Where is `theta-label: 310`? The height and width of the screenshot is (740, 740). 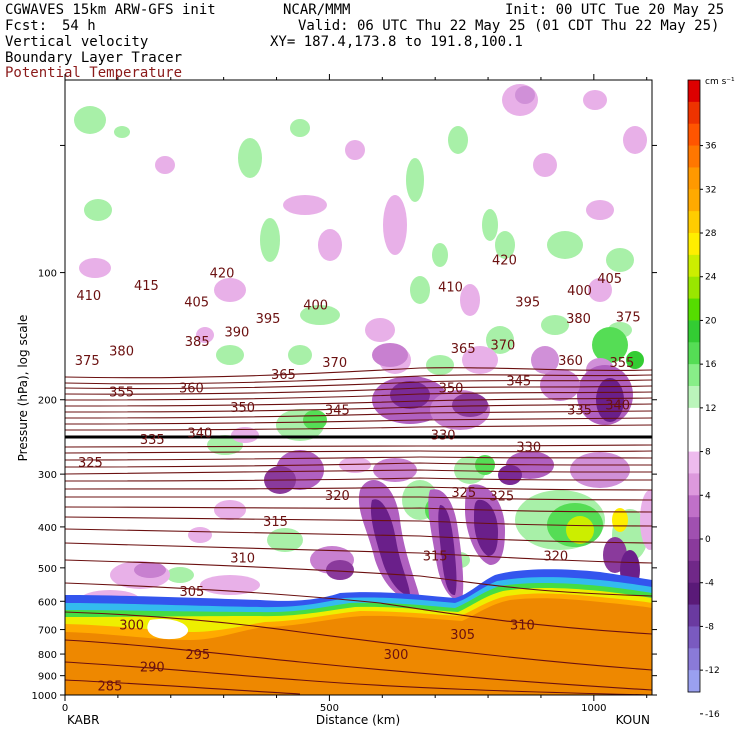
theta-label: 310 is located at coordinates (522, 626).